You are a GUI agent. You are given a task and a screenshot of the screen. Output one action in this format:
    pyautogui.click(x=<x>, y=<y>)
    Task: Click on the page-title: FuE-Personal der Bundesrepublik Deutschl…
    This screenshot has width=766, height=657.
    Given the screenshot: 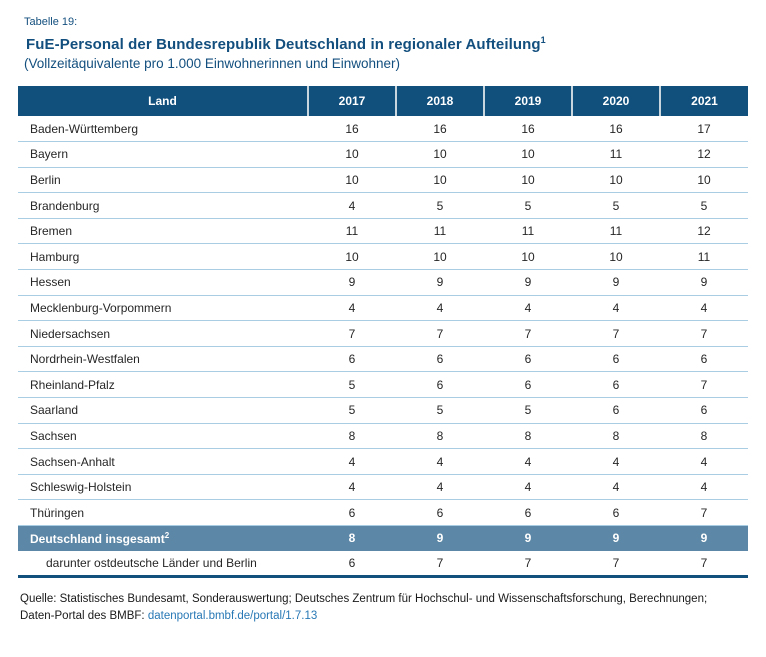 What is the action you would take?
    pyautogui.click(x=387, y=44)
    